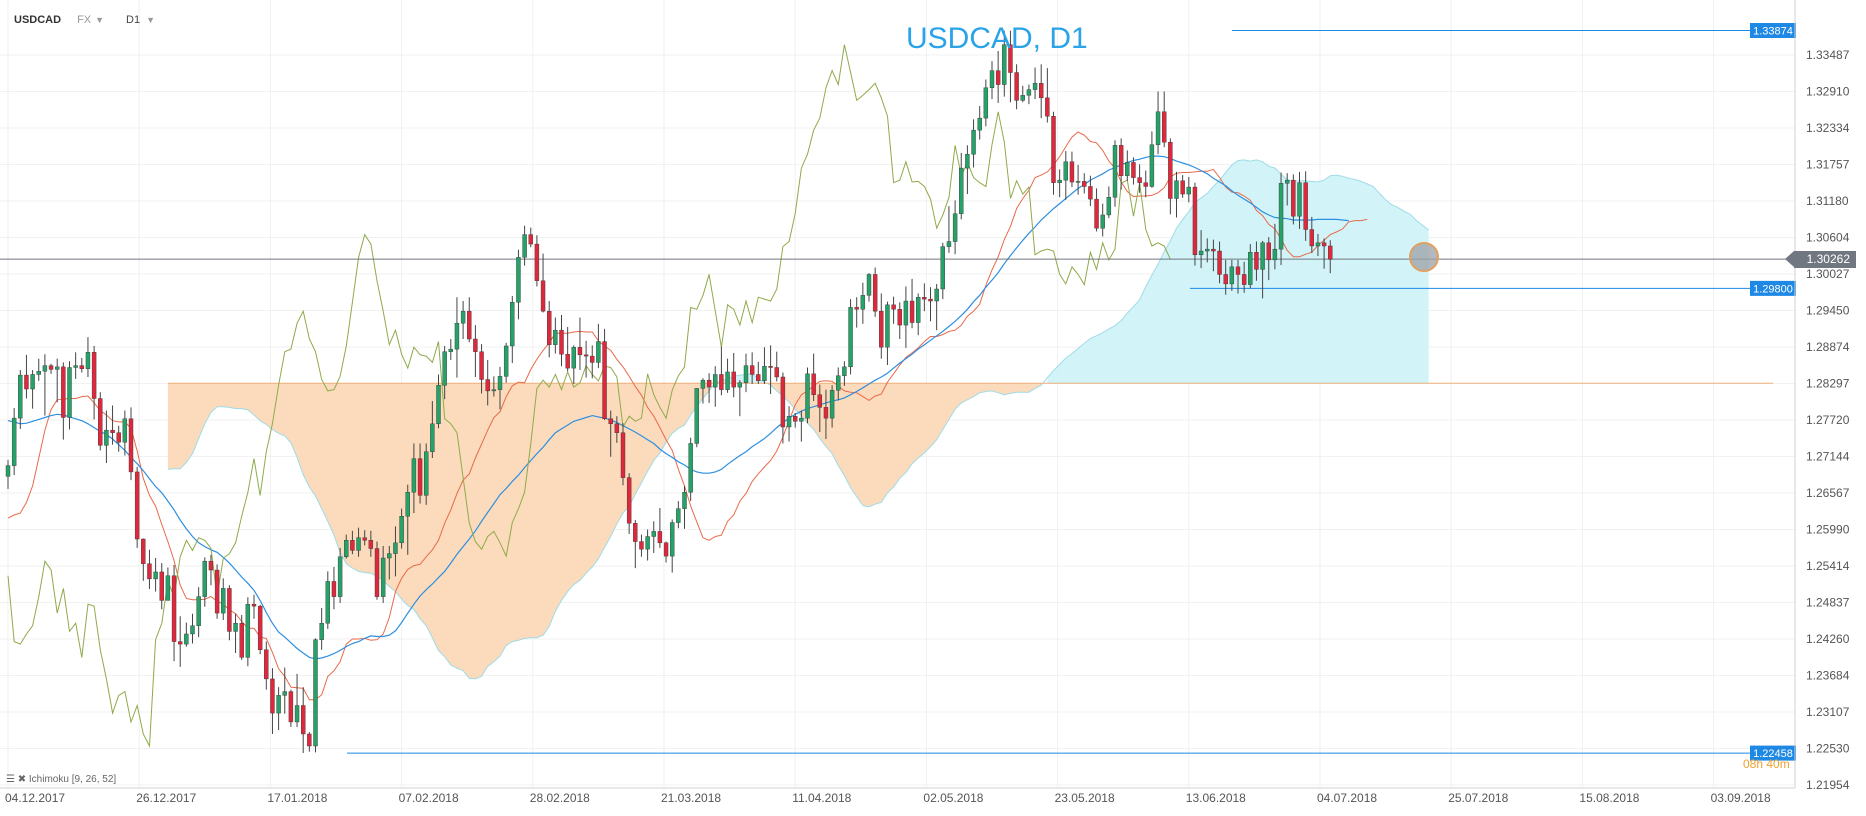  I want to click on chevron-down-icon: ▼, so click(100, 20).